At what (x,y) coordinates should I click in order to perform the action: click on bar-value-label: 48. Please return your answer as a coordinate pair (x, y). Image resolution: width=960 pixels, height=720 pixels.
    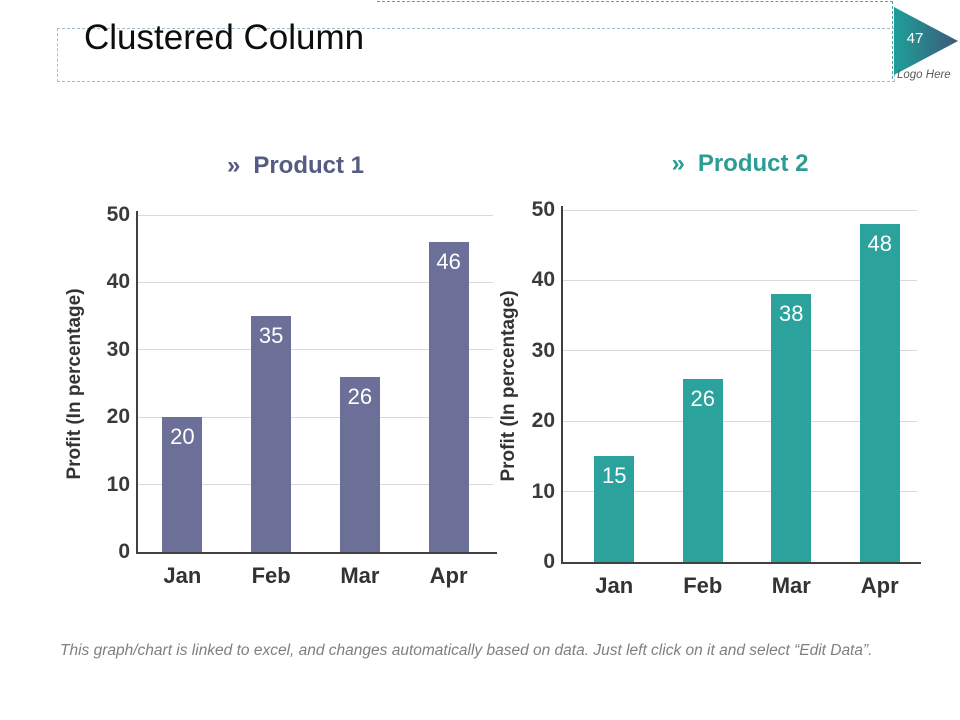
    Looking at the image, I should click on (879, 244).